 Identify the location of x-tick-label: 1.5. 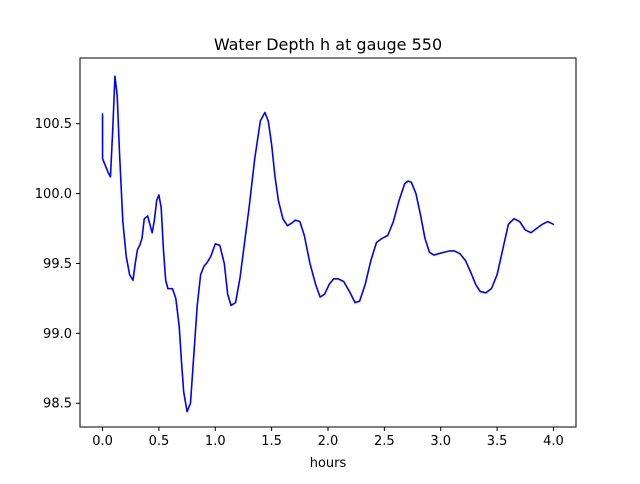
(271, 441).